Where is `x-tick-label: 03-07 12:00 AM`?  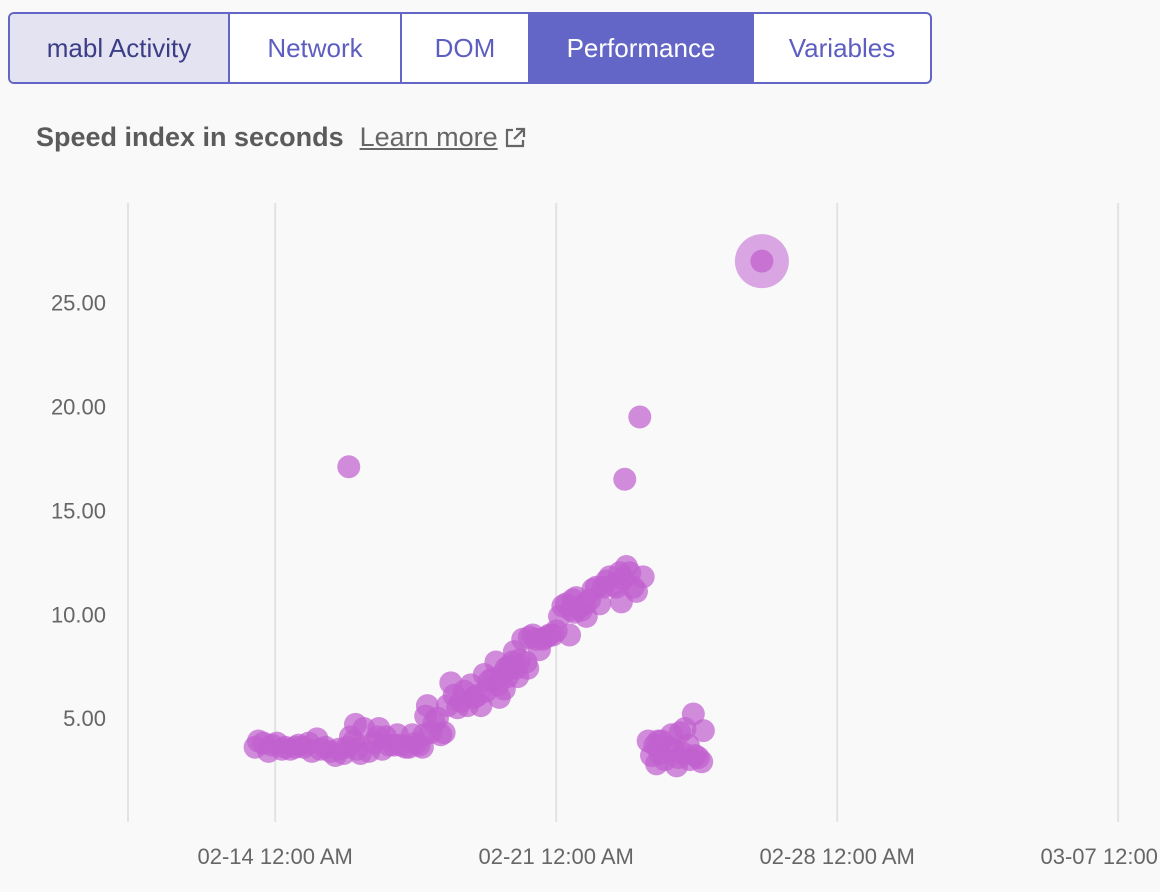
x-tick-label: 03-07 12:00 AM is located at coordinates (1100, 856).